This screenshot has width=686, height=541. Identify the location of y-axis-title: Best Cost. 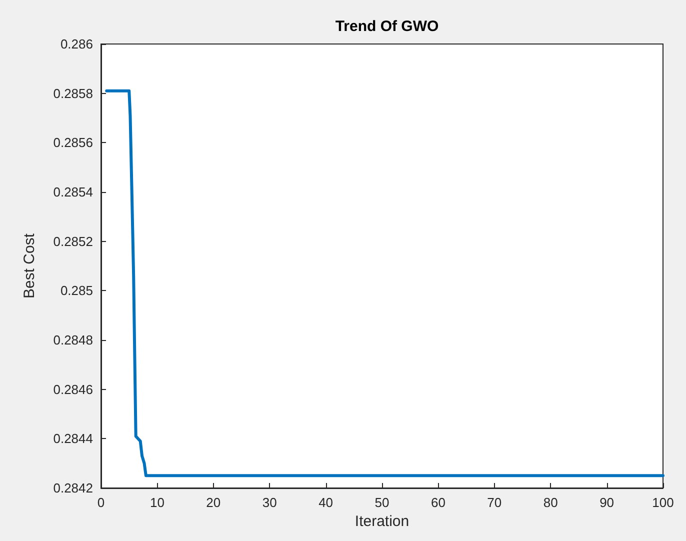
(29, 265).